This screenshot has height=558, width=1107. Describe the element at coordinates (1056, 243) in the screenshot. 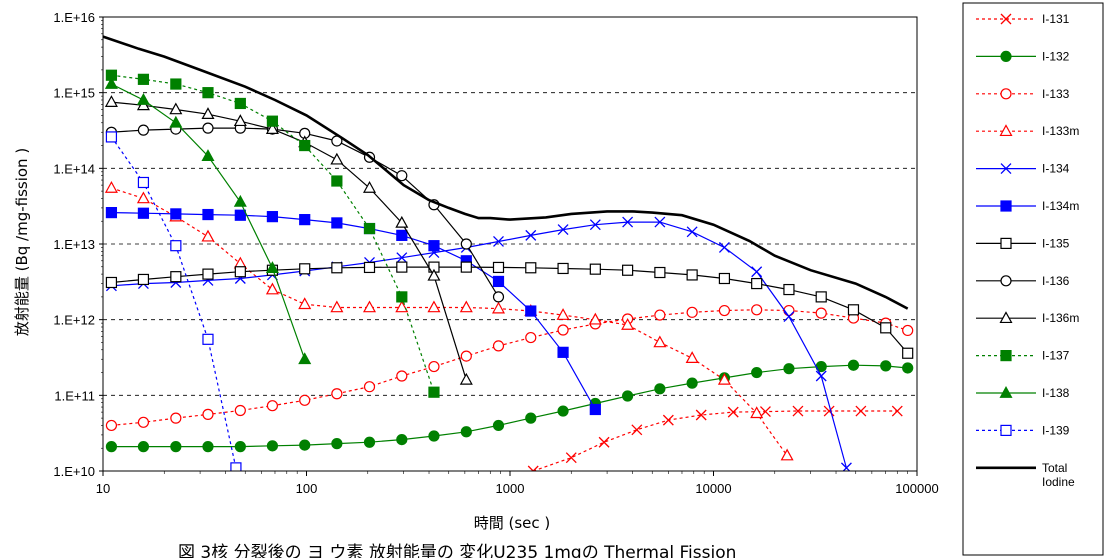

I see `legend-label: I-135` at that location.